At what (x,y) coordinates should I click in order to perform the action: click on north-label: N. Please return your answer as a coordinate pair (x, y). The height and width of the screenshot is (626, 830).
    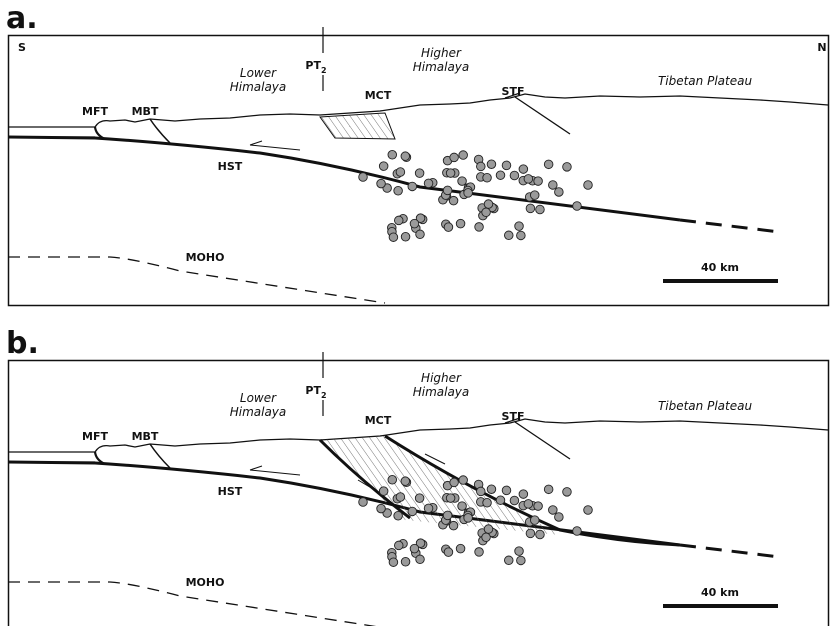
    Looking at the image, I should click on (821, 47).